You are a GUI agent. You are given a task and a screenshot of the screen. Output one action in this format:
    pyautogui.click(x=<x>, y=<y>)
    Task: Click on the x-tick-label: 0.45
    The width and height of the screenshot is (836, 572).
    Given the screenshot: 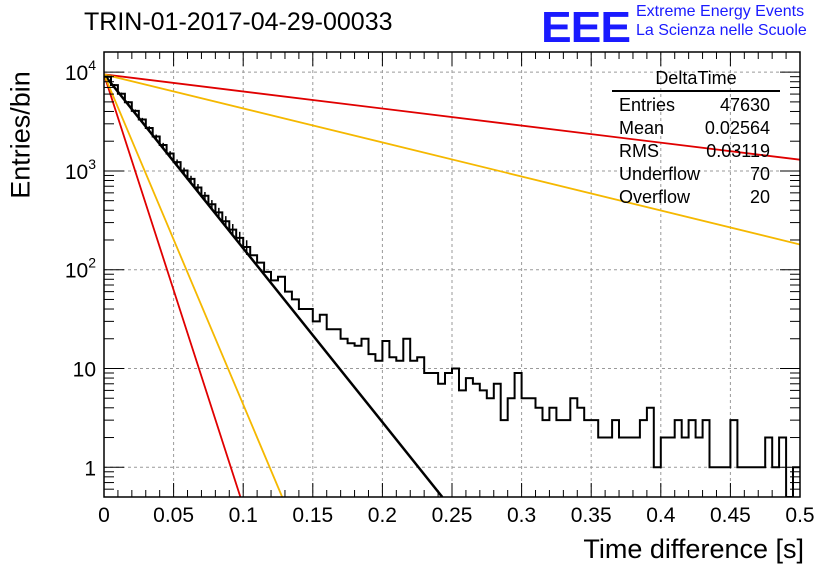 What is the action you would take?
    pyautogui.click(x=730, y=515)
    